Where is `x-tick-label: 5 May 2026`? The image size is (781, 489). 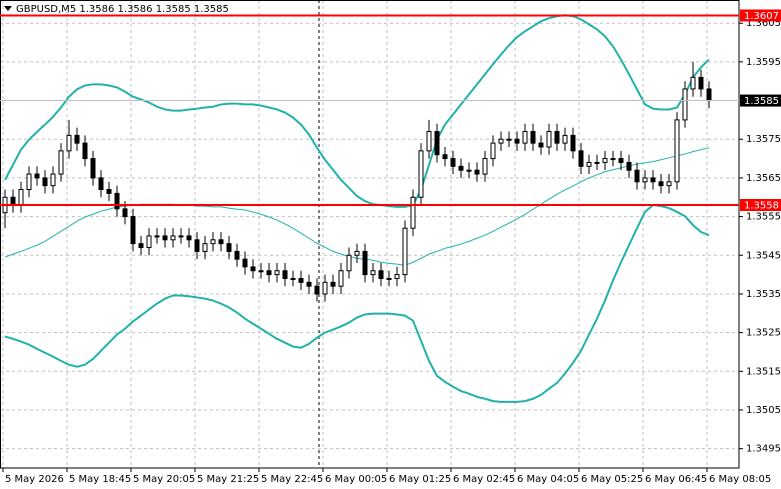
x-tick-label: 5 May 2026 is located at coordinates (34, 479).